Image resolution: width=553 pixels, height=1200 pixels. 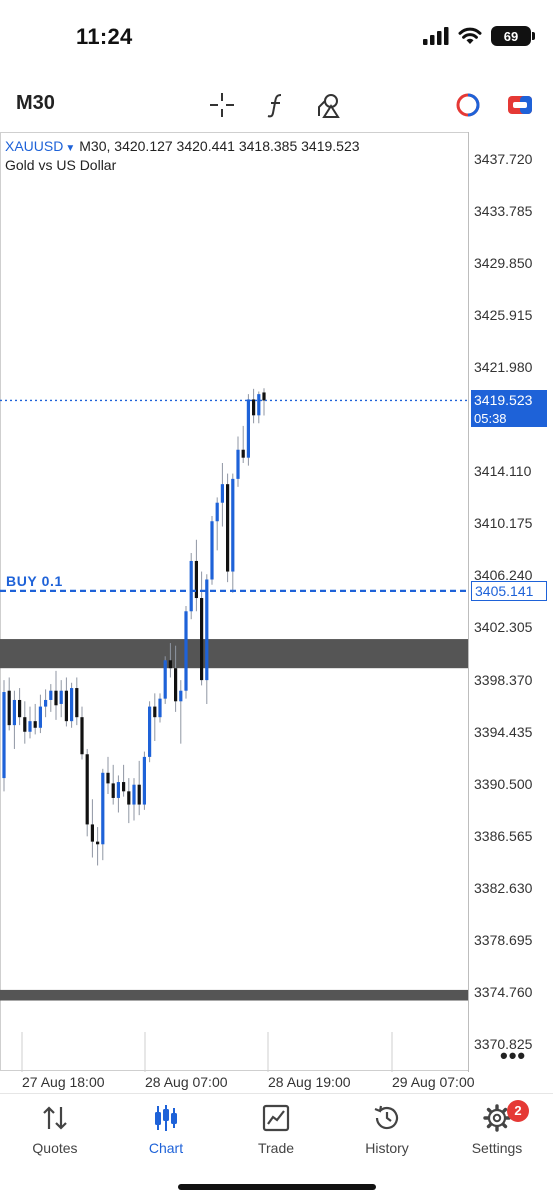 What do you see at coordinates (503, 783) in the screenshot?
I see `price-axis-label: 3390.500` at bounding box center [503, 783].